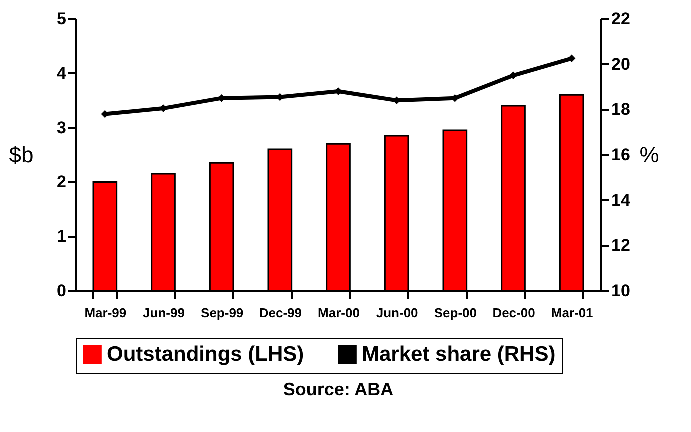 The height and width of the screenshot is (432, 691). I want to click on legend-label: Market share (RHS), so click(459, 354).